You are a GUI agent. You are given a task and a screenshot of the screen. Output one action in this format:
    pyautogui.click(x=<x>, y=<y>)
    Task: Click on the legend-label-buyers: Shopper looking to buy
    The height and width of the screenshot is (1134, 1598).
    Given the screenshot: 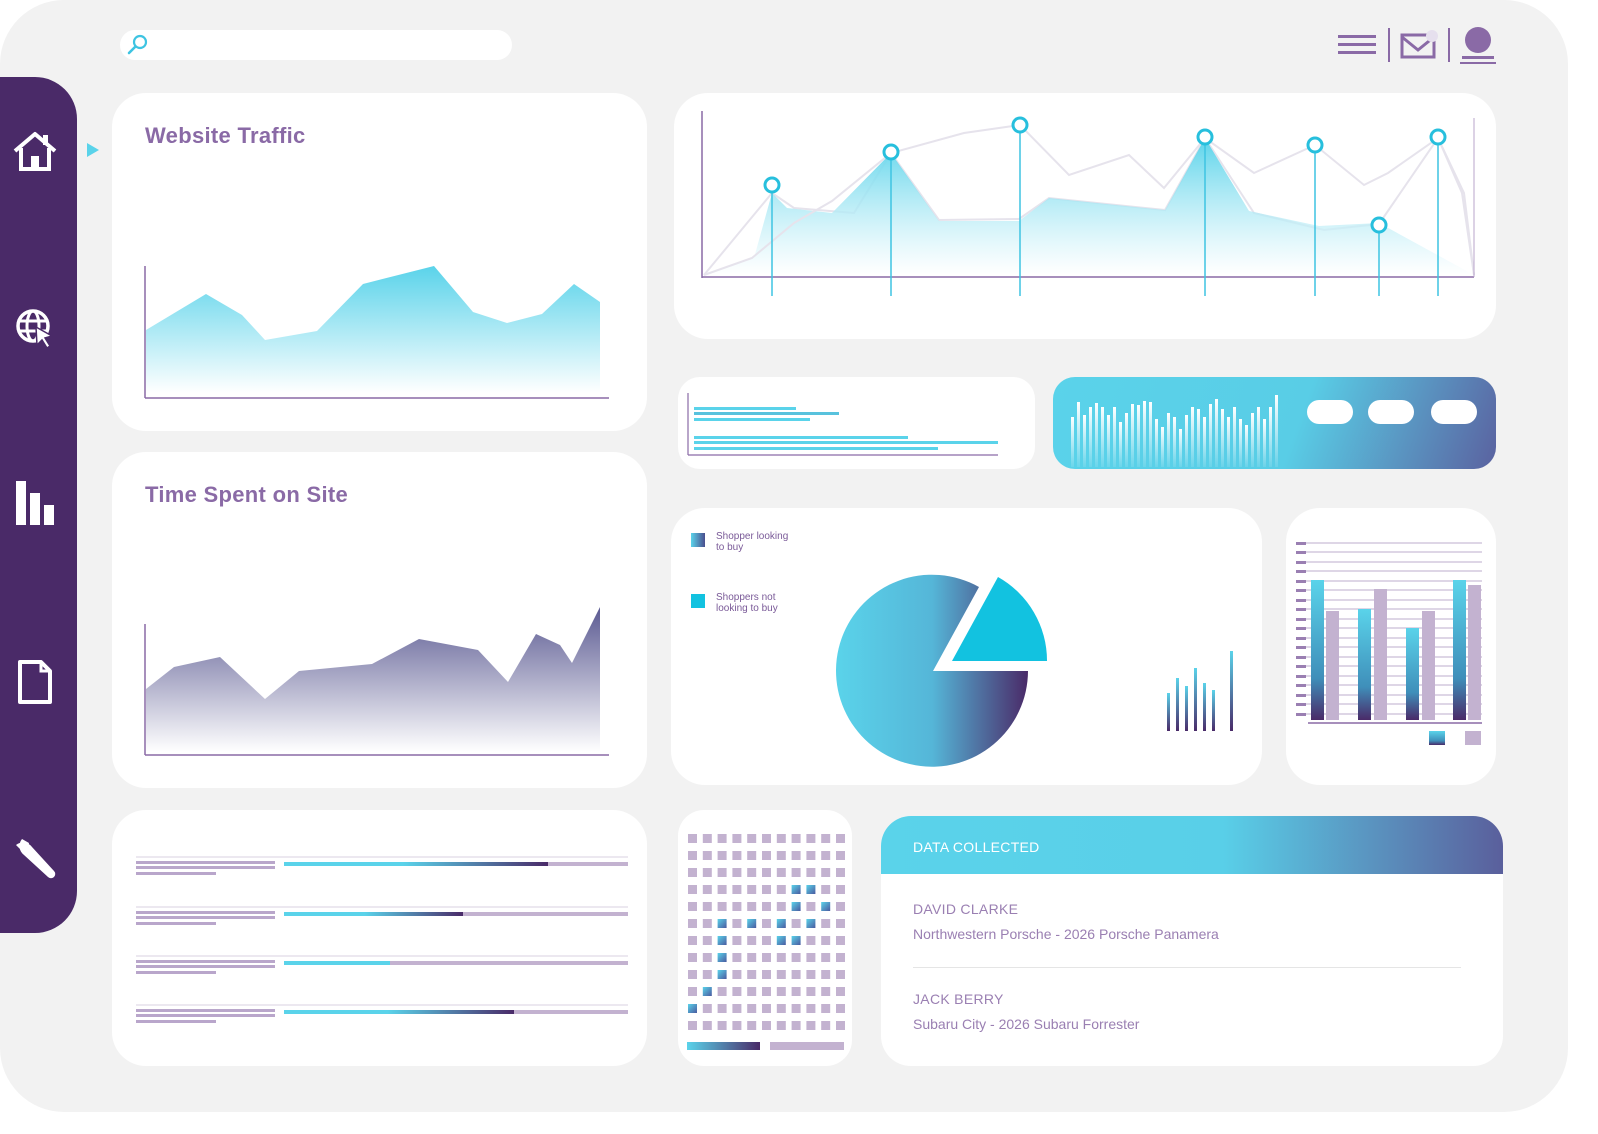 What is the action you would take?
    pyautogui.click(x=752, y=542)
    